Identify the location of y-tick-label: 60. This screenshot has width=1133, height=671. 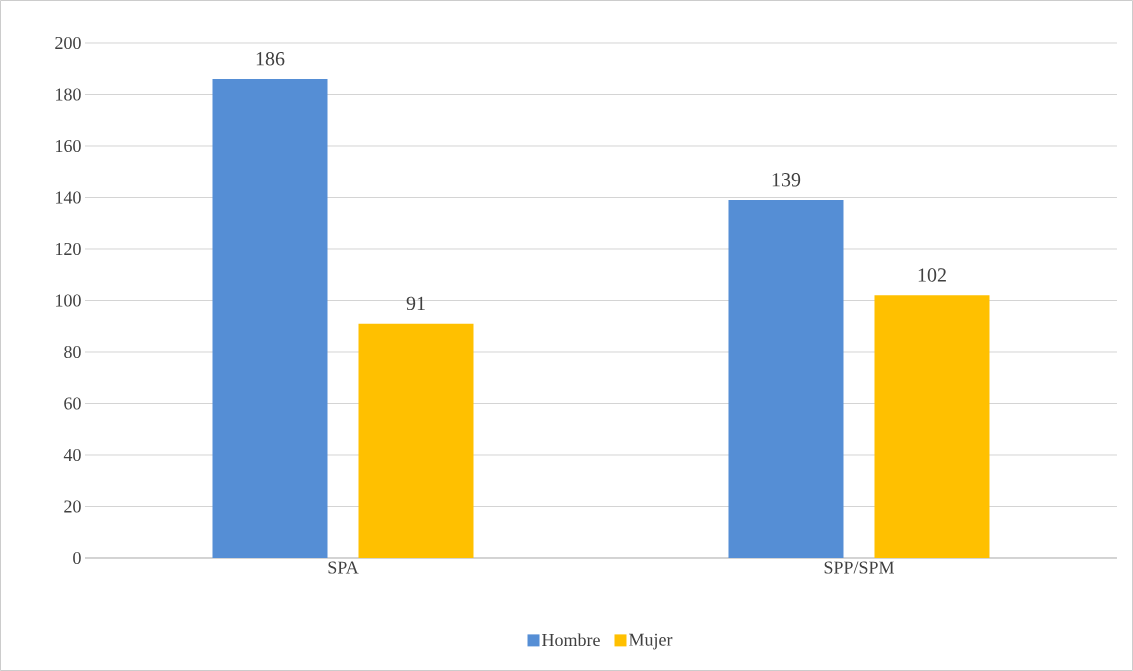
(72, 403).